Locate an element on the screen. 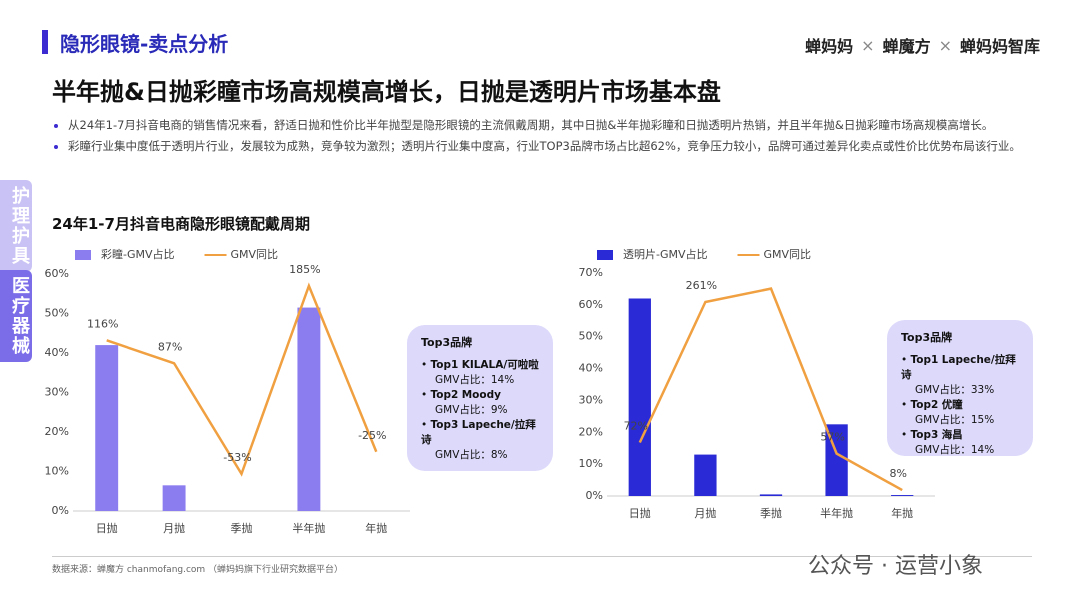  side-tab: 护理护具 is located at coordinates (16, 226).